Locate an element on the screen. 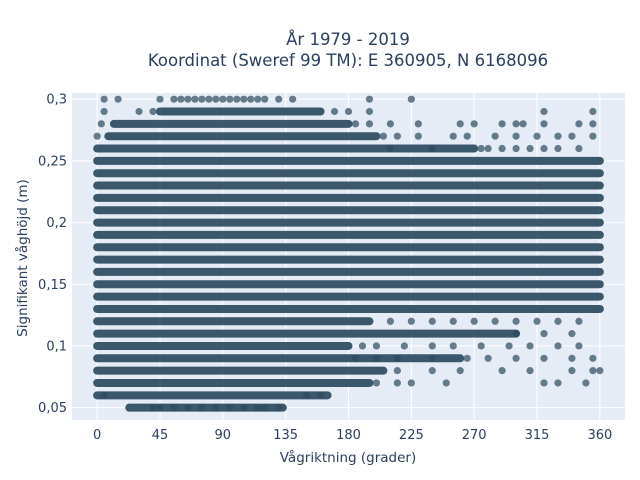  x-tick-label: 225 is located at coordinates (411, 435).